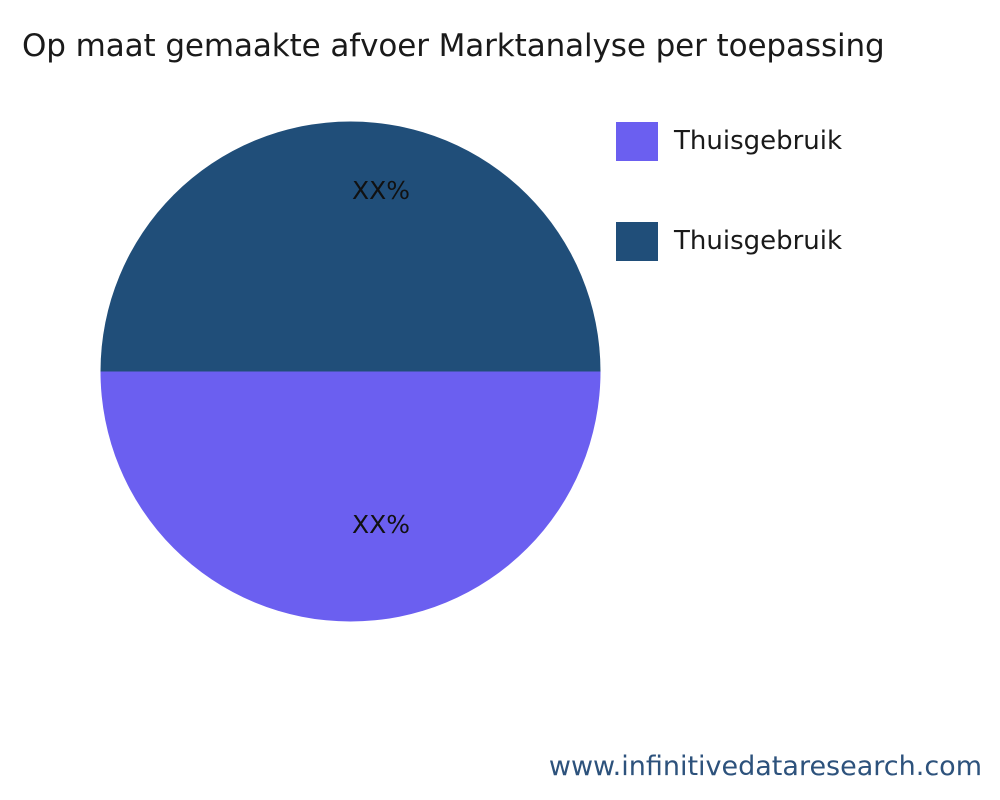 This screenshot has width=1000, height=800. Describe the element at coordinates (758, 141) in the screenshot. I see `legend-label-0: Thuisgebruik` at that location.